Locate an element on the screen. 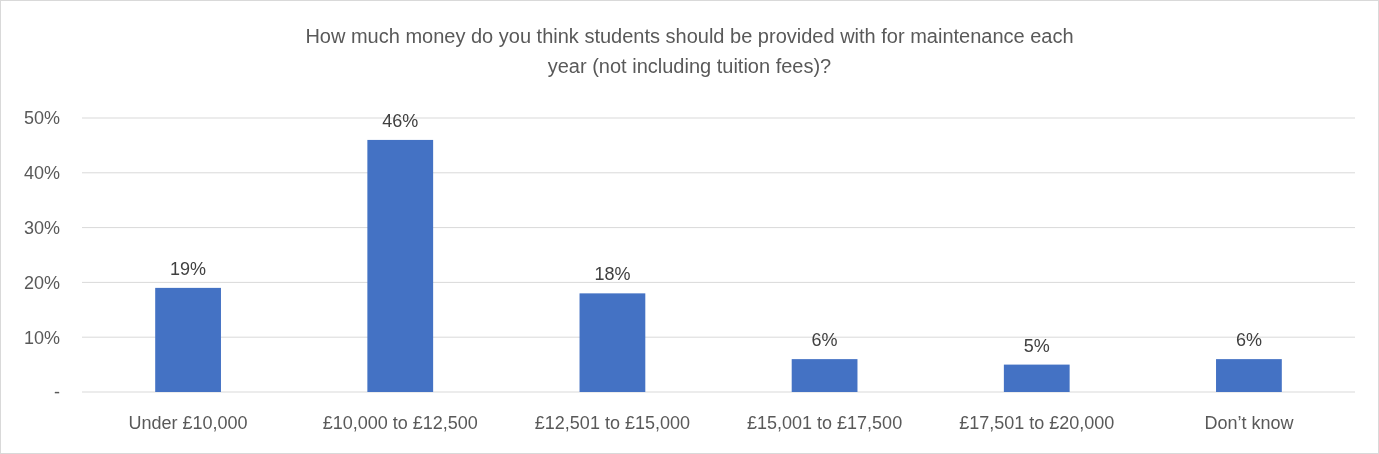 The height and width of the screenshot is (454, 1379). data-label: 18% is located at coordinates (612, 274).